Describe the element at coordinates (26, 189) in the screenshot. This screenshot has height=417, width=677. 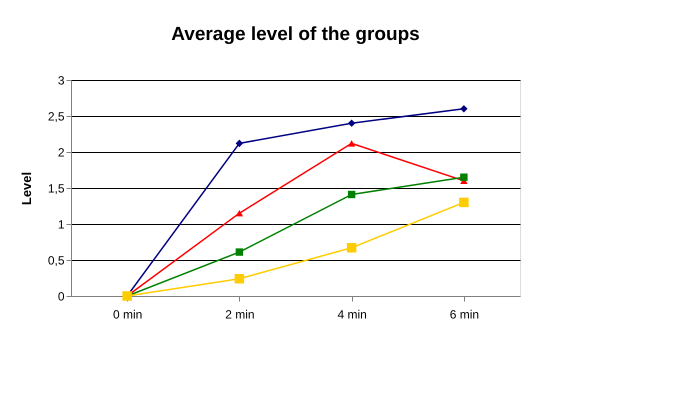
I see `y-axis-title: Level` at that location.